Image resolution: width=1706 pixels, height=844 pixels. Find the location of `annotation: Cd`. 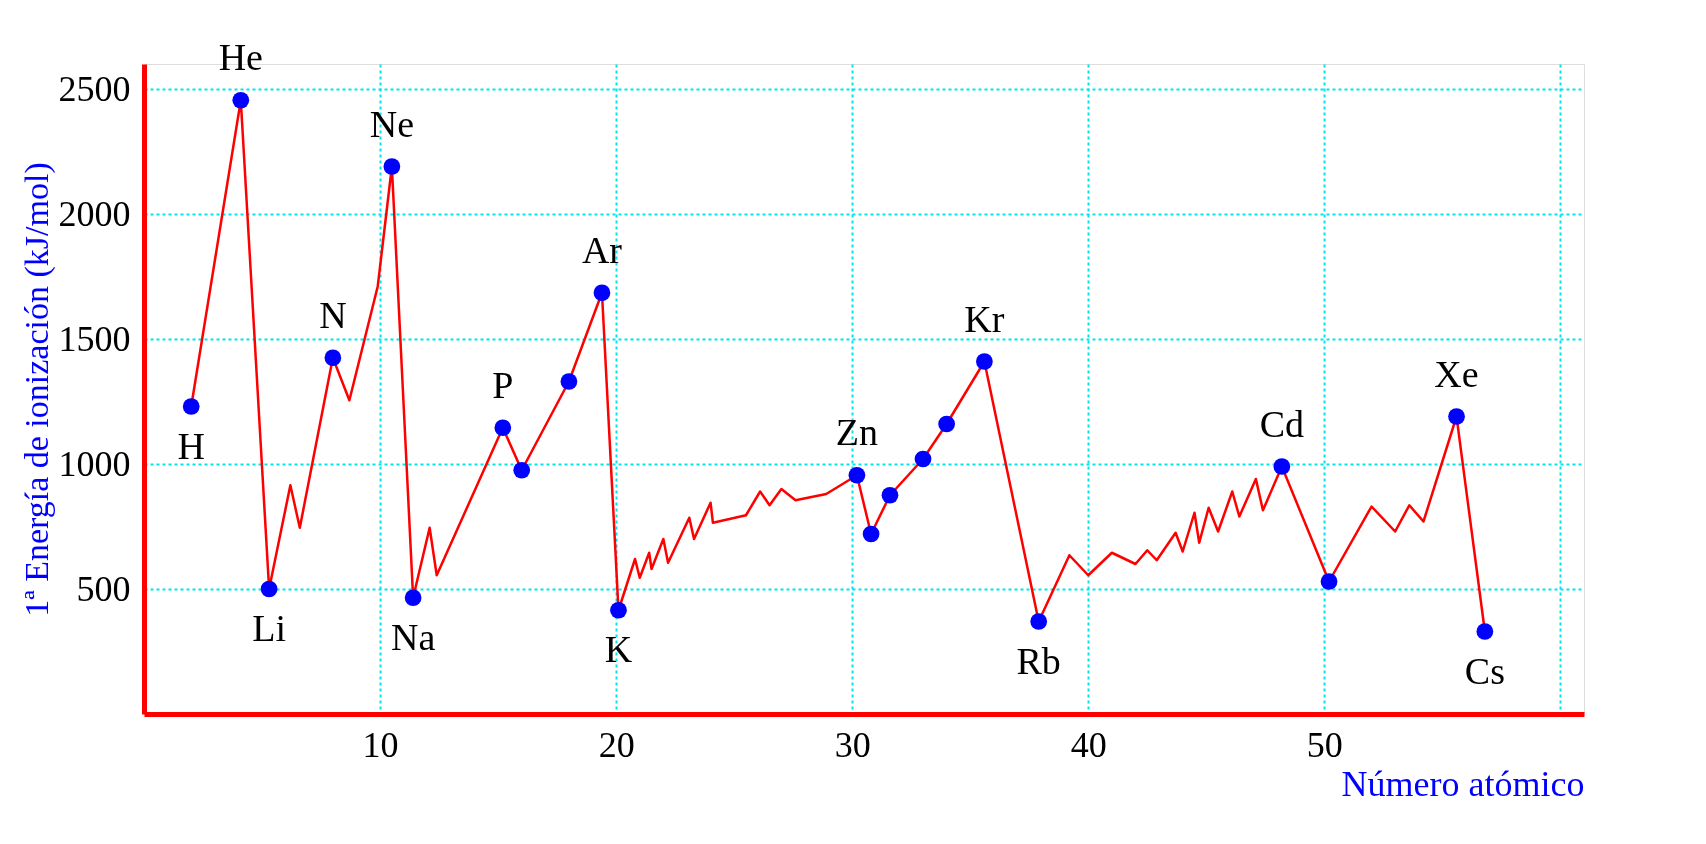

annotation: Cd is located at coordinates (1282, 423).